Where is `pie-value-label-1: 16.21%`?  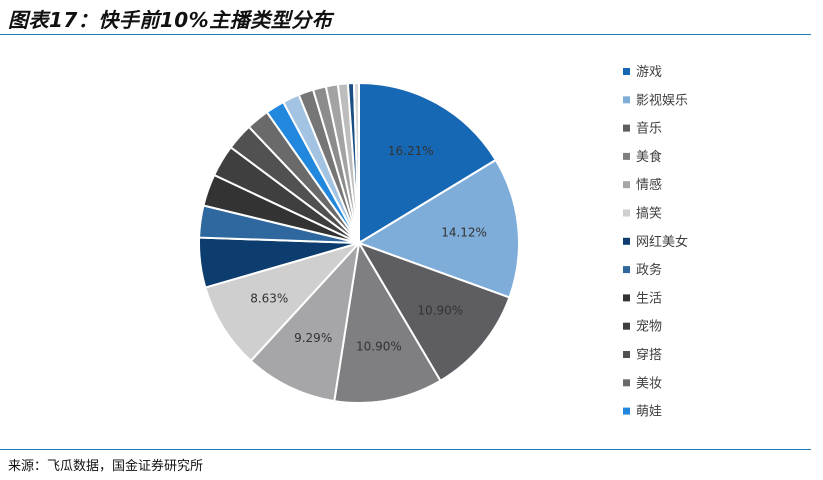 pie-value-label-1: 16.21% is located at coordinates (411, 151).